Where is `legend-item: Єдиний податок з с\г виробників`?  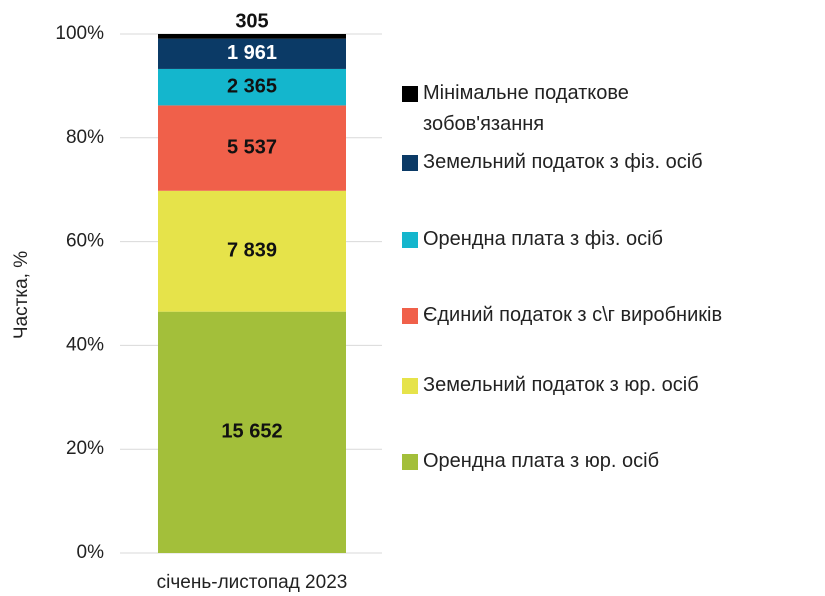
legend-item: Єдиний податок з с\г виробників is located at coordinates (612, 315).